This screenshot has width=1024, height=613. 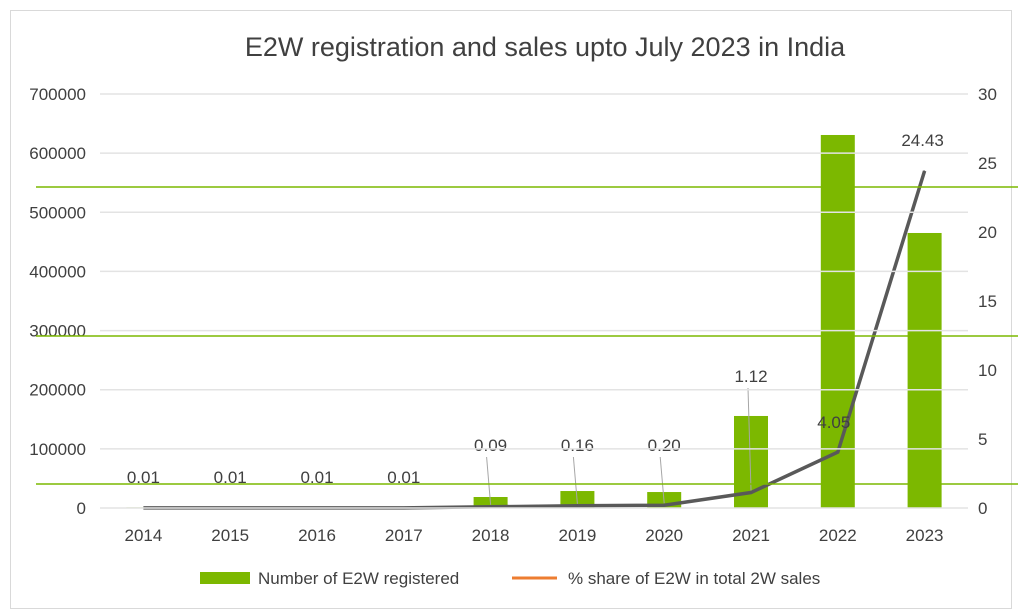 I want to click on y-left-tick-label: 300000, so click(x=57, y=331).